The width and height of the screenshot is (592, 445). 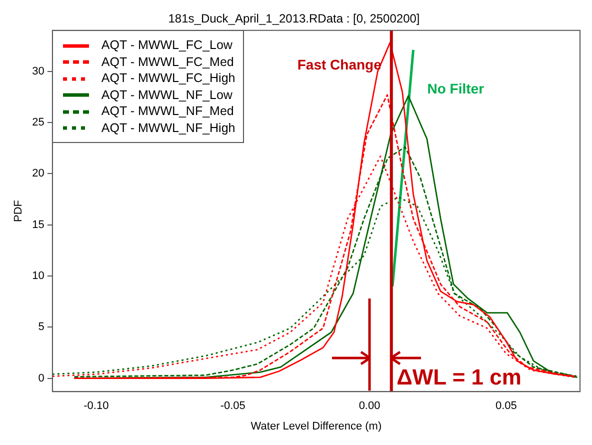 I want to click on y-tick-label: 15, so click(x=38, y=224).